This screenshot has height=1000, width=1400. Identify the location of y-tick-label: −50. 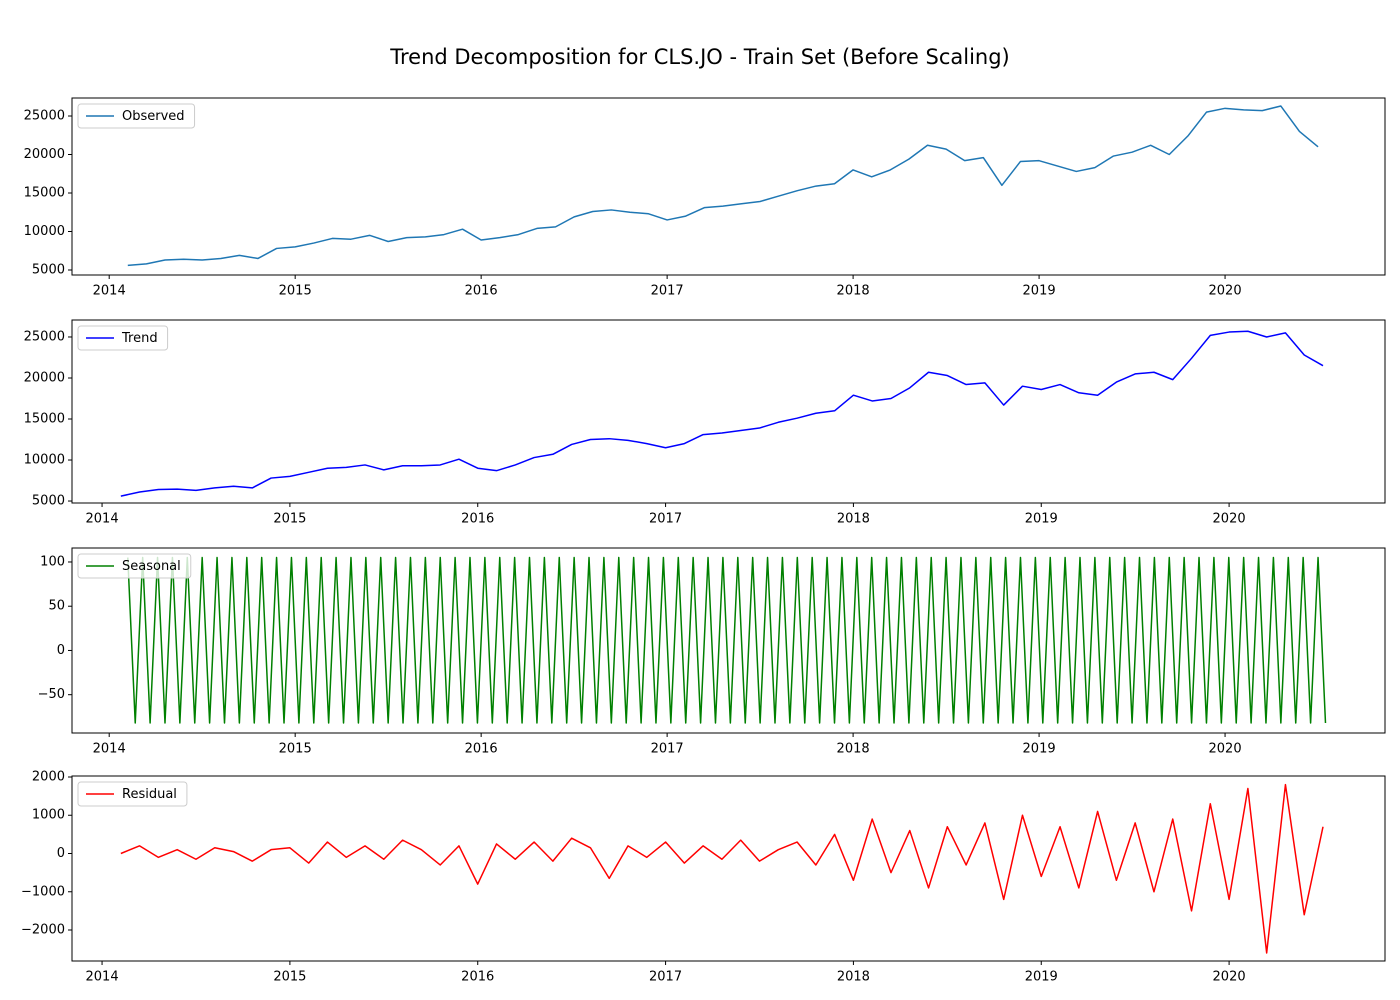
(51, 694).